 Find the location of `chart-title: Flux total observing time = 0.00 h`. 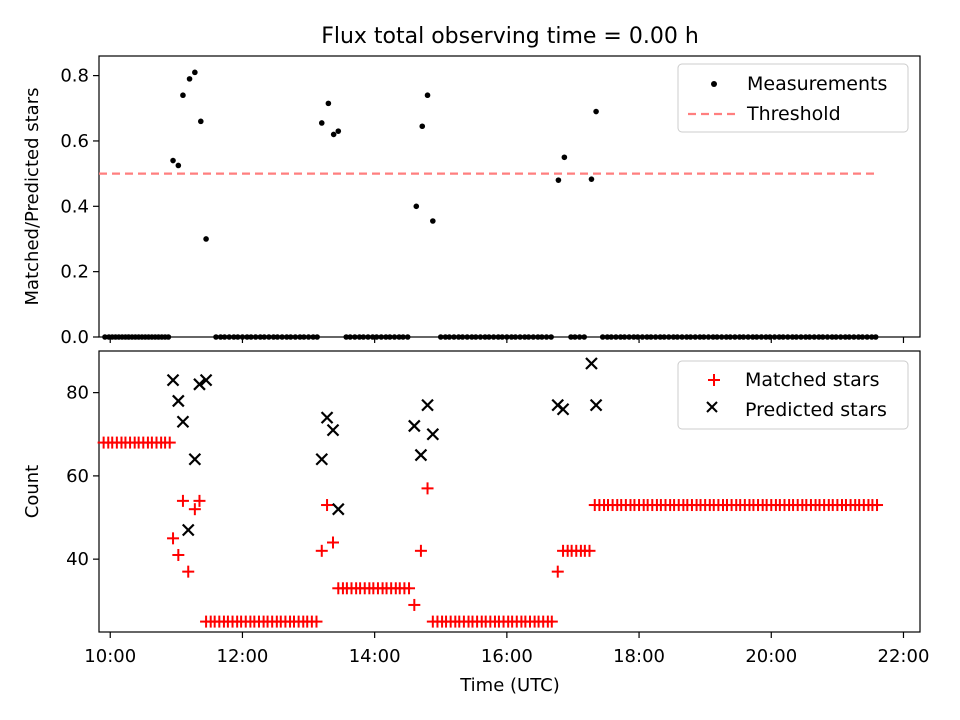

chart-title: Flux total observing time = 0.00 h is located at coordinates (510, 36).